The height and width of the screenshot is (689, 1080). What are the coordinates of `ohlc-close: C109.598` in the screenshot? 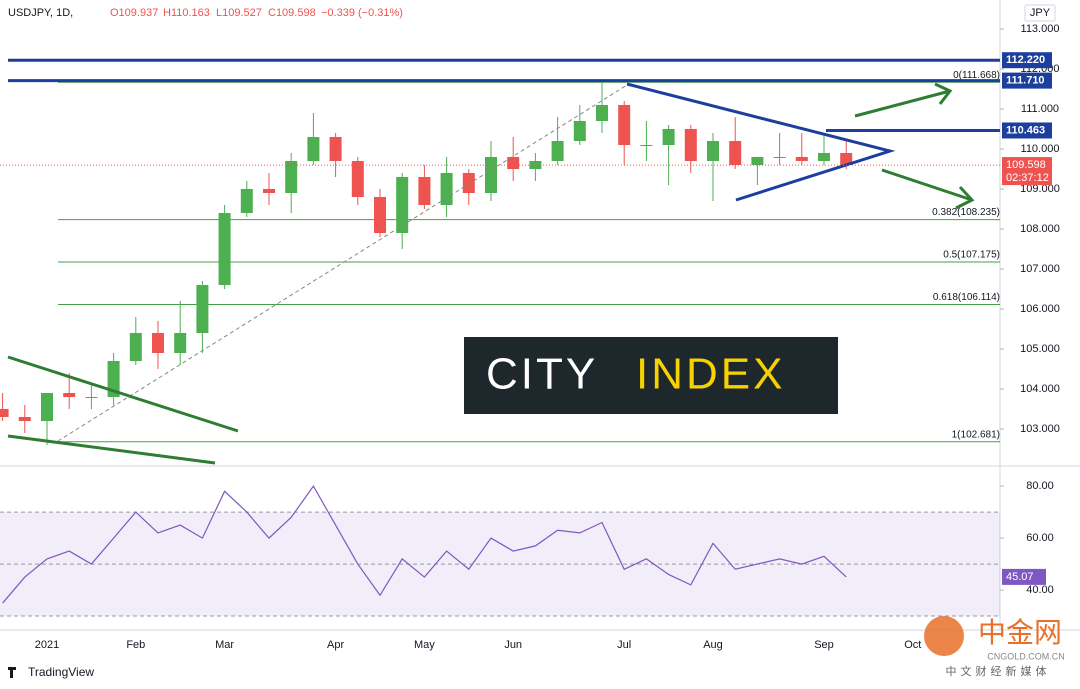 It's located at (292, 13).